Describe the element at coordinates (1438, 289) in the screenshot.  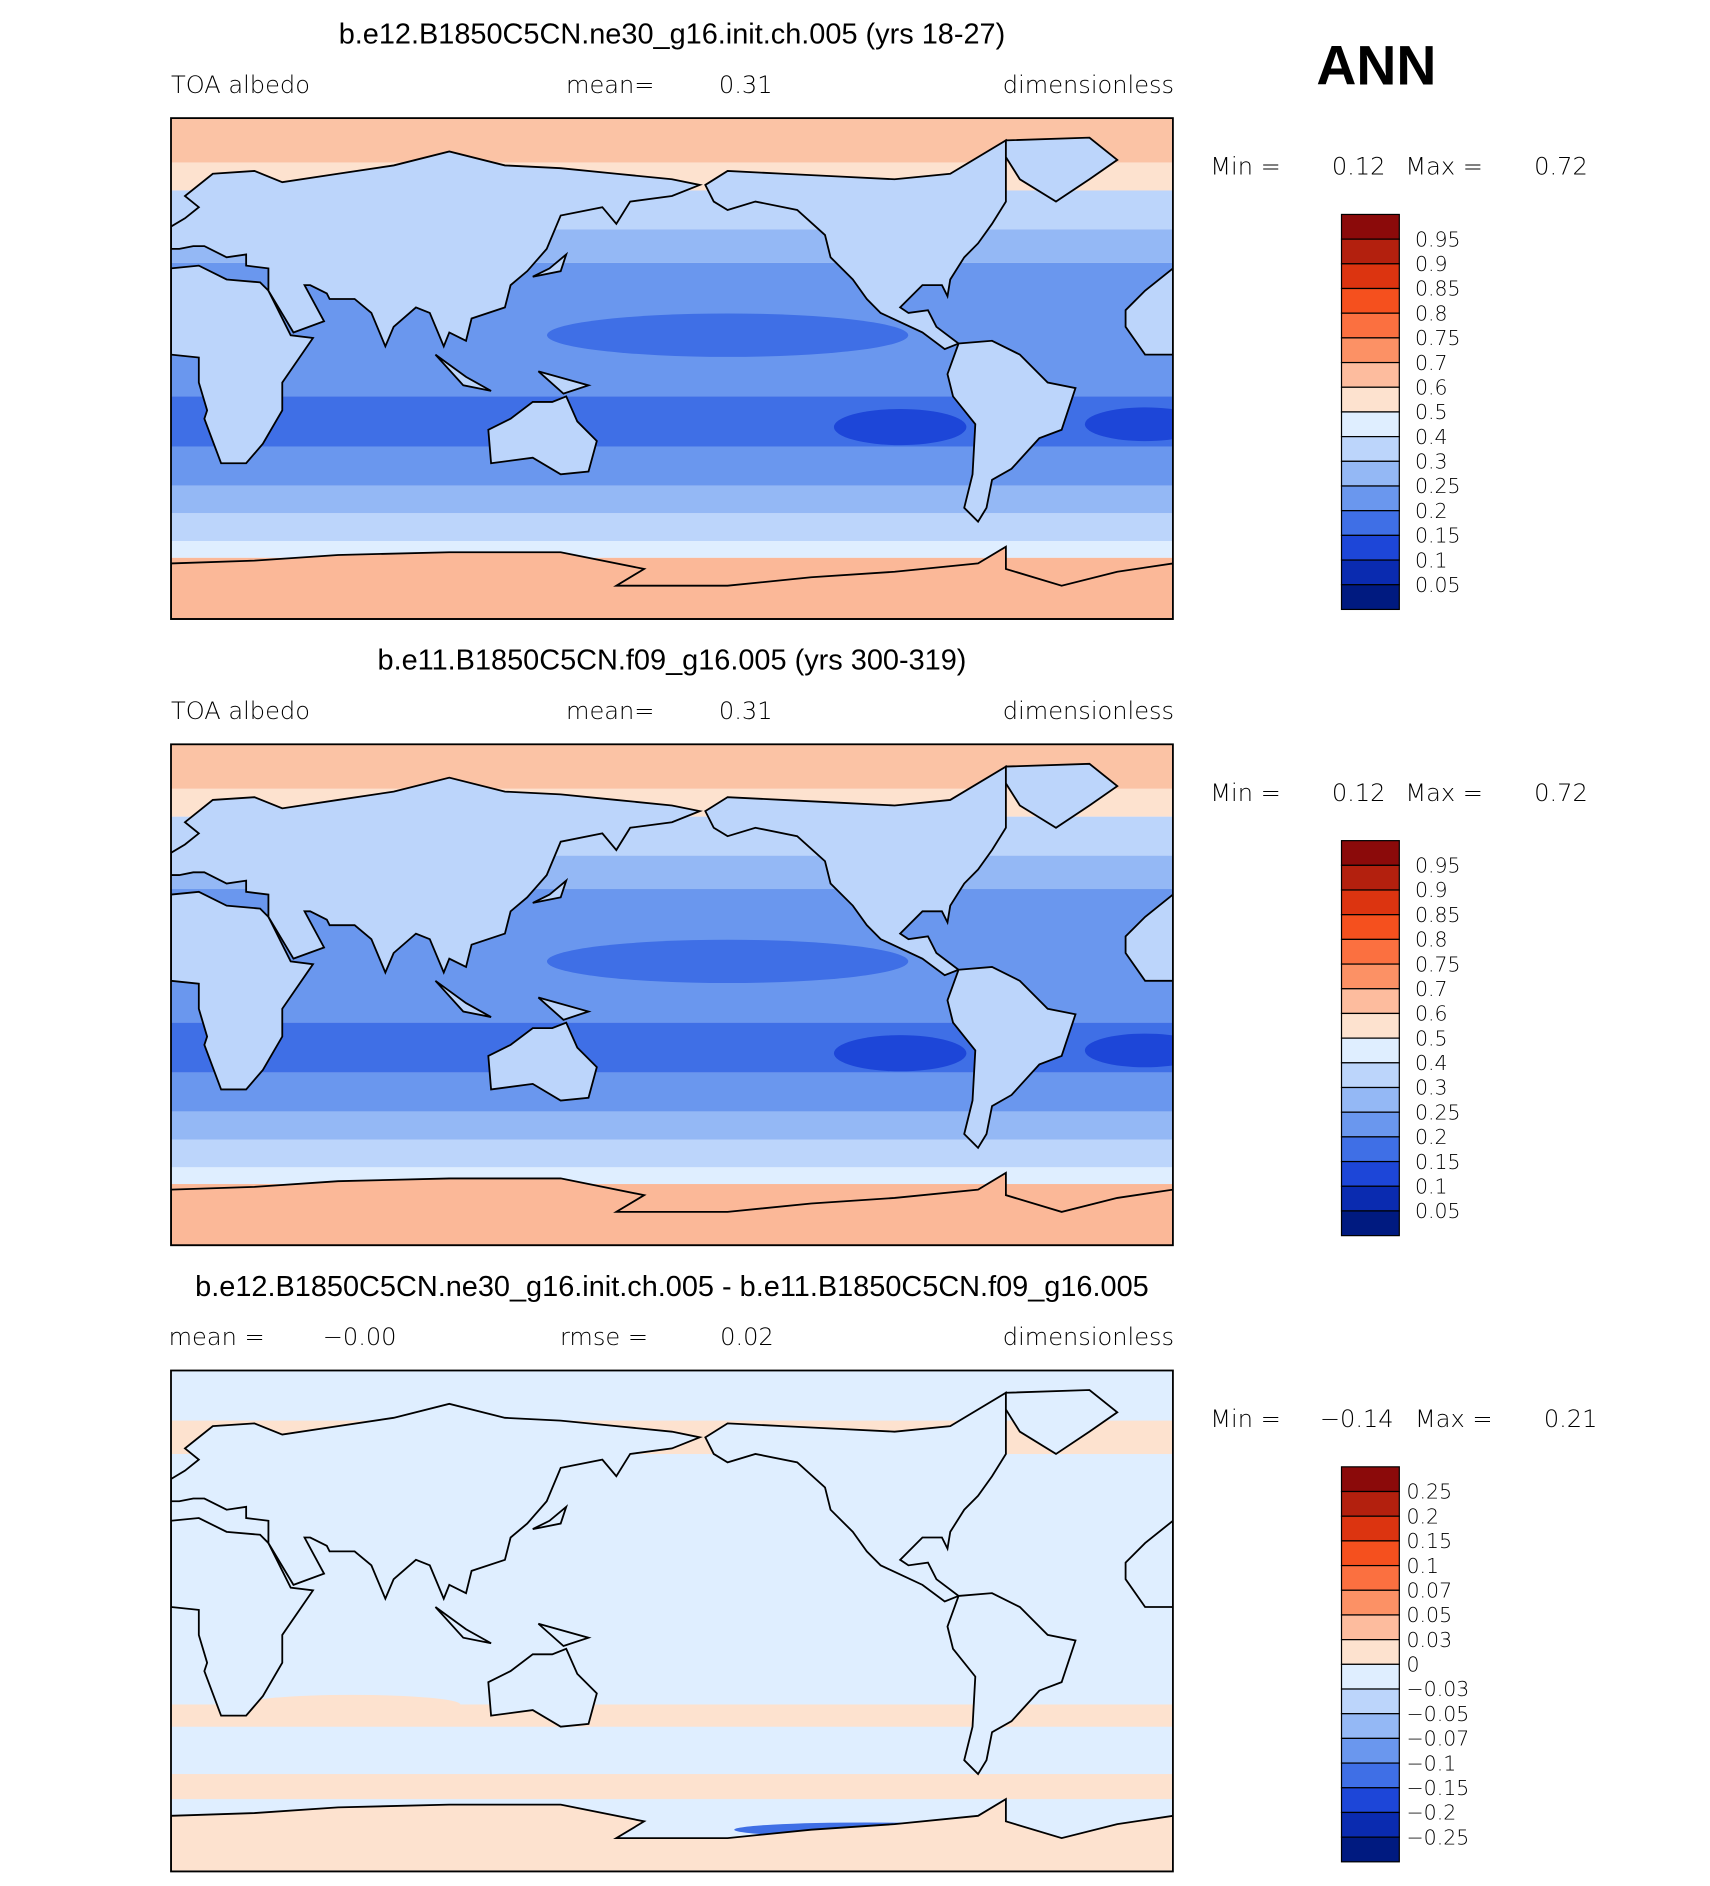
I see `colorbar-label: 0.85` at that location.